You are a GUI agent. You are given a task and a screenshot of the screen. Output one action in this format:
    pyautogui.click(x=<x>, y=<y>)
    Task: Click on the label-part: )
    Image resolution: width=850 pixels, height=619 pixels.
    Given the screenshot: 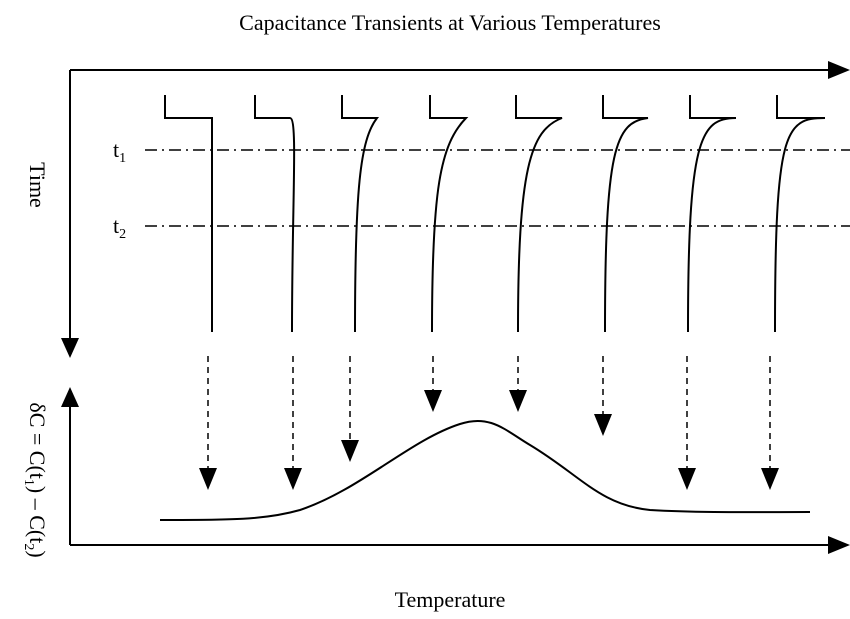 What is the action you would take?
    pyautogui.click(x=37, y=553)
    